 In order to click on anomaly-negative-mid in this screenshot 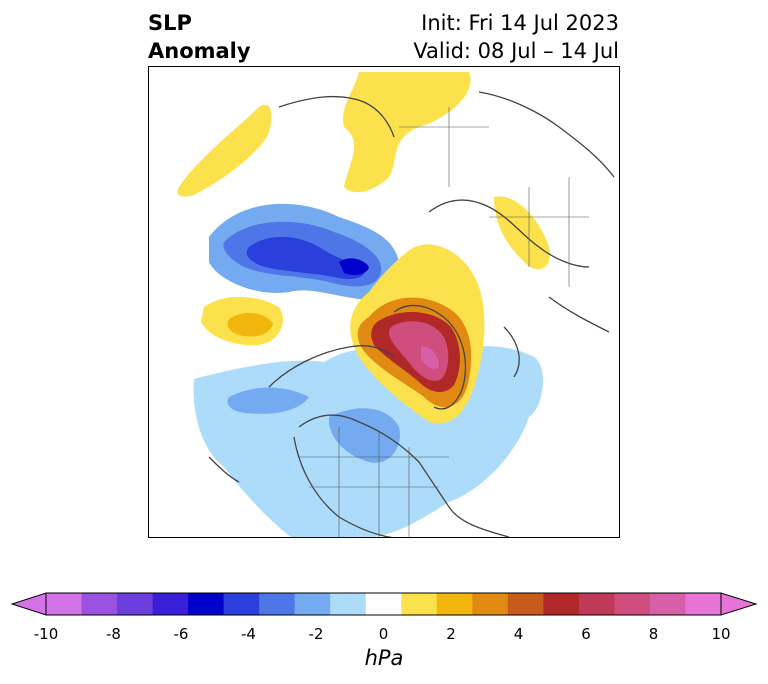, I will do `click(268, 400)`.